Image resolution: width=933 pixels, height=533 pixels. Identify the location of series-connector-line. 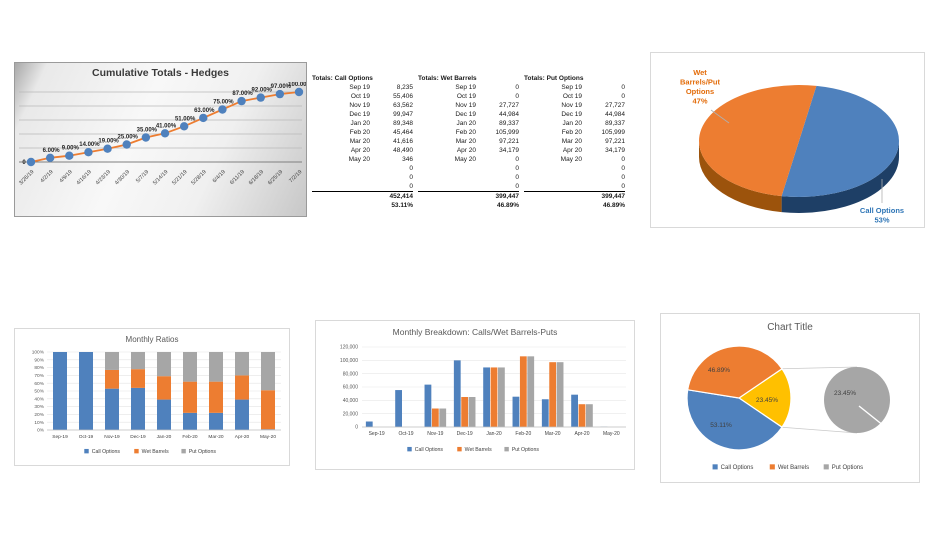
(819, 430).